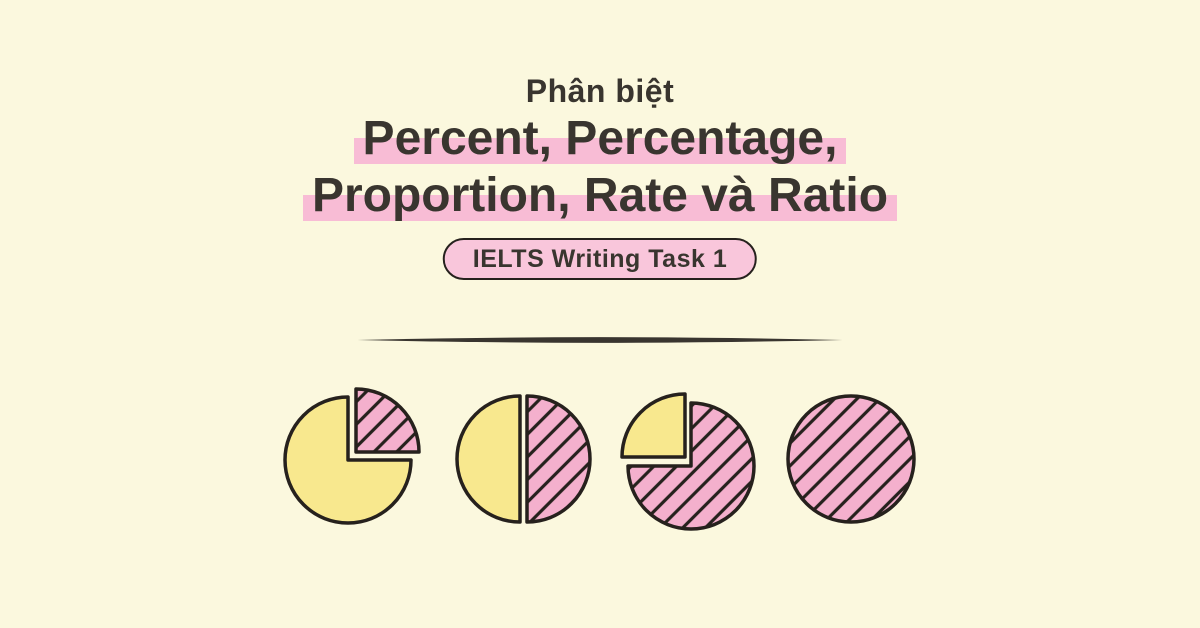  I want to click on divider-line, so click(600, 340).